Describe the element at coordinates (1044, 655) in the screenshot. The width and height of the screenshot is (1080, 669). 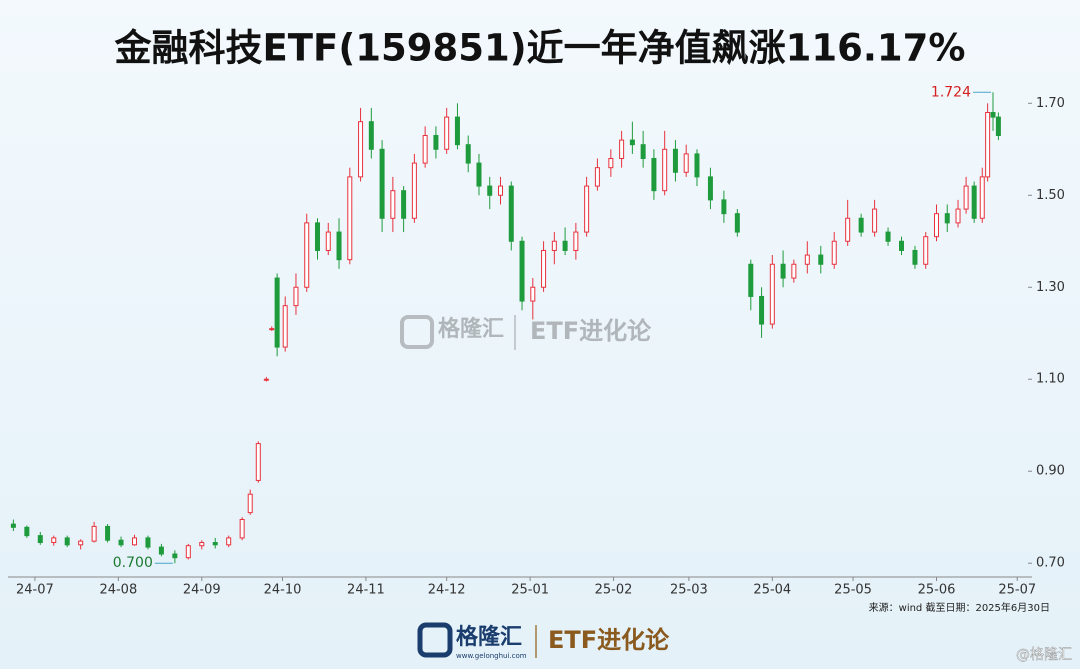
I see `credit: @格隆汇` at that location.